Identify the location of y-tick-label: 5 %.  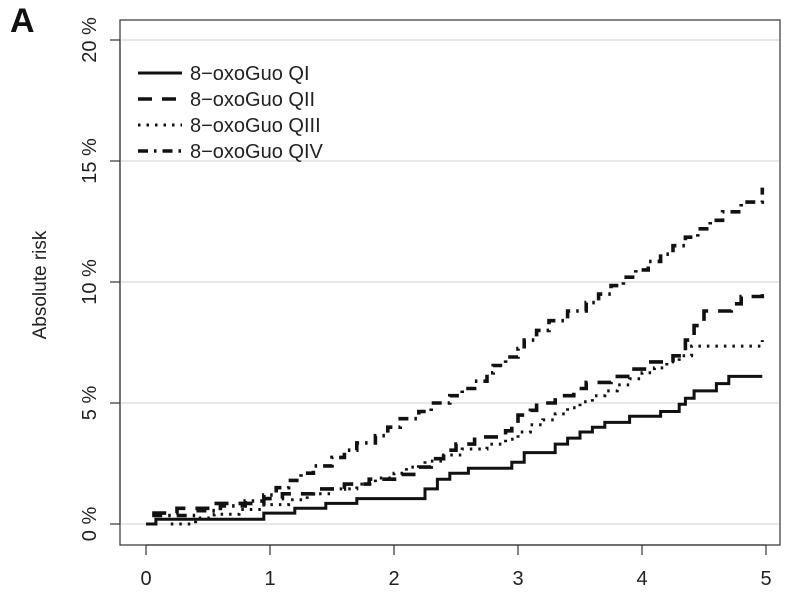
(90, 403).